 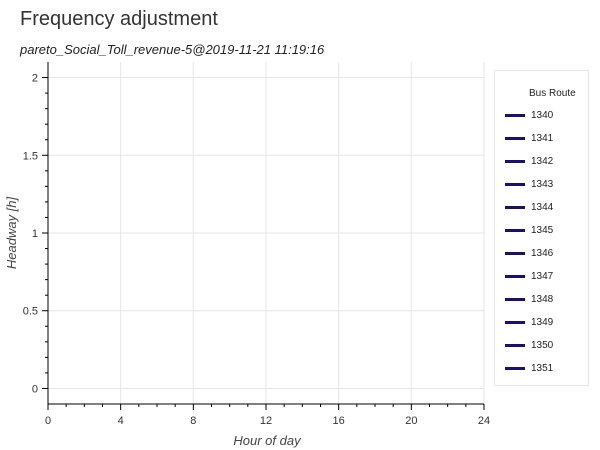 What do you see at coordinates (529, 115) in the screenshot?
I see `legend-item: 1340` at bounding box center [529, 115].